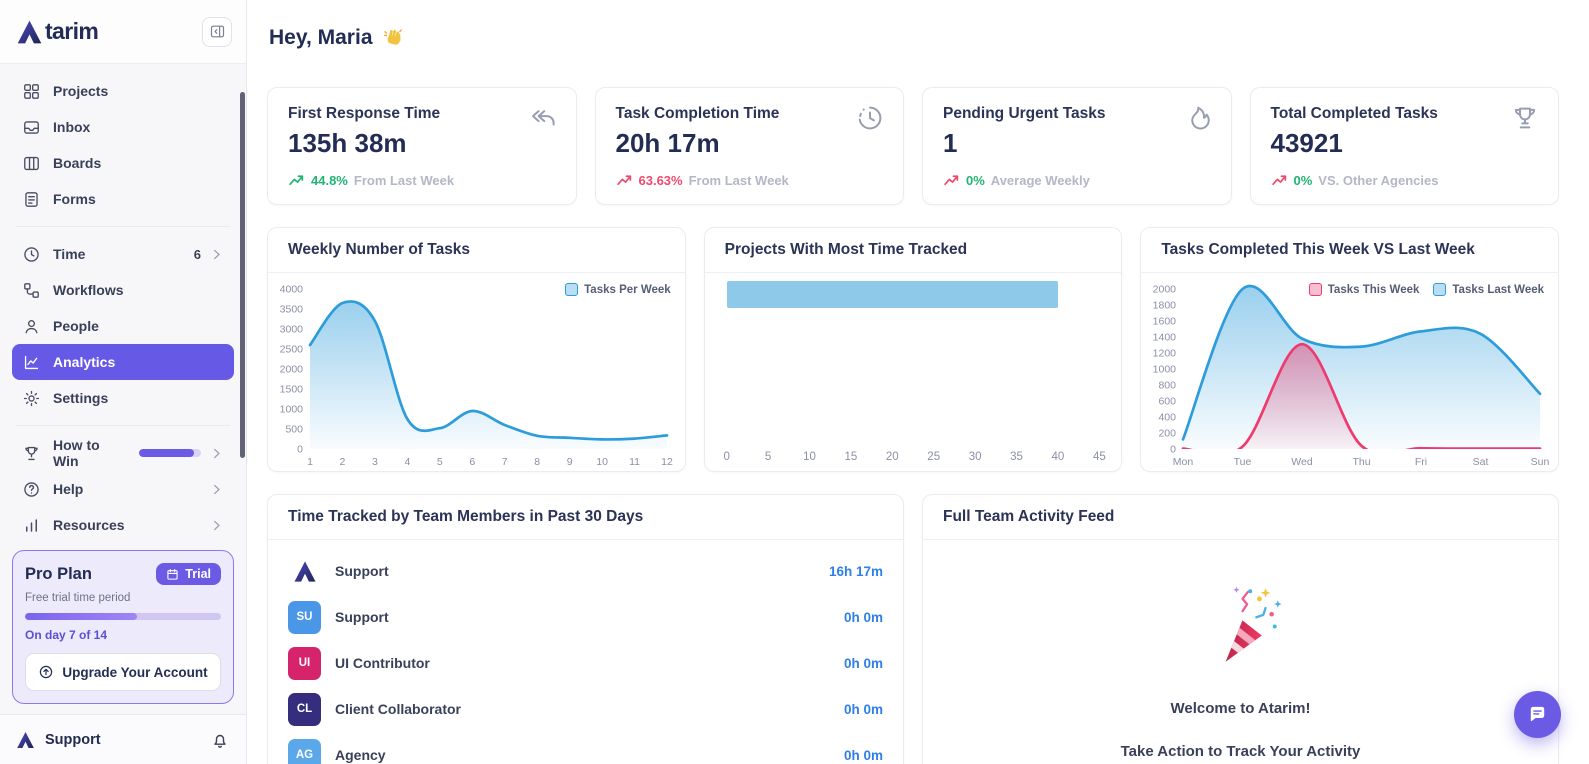 This screenshot has width=1589, height=764. Describe the element at coordinates (123, 525) in the screenshot. I see `sidebar-item-resources: Resources` at that location.